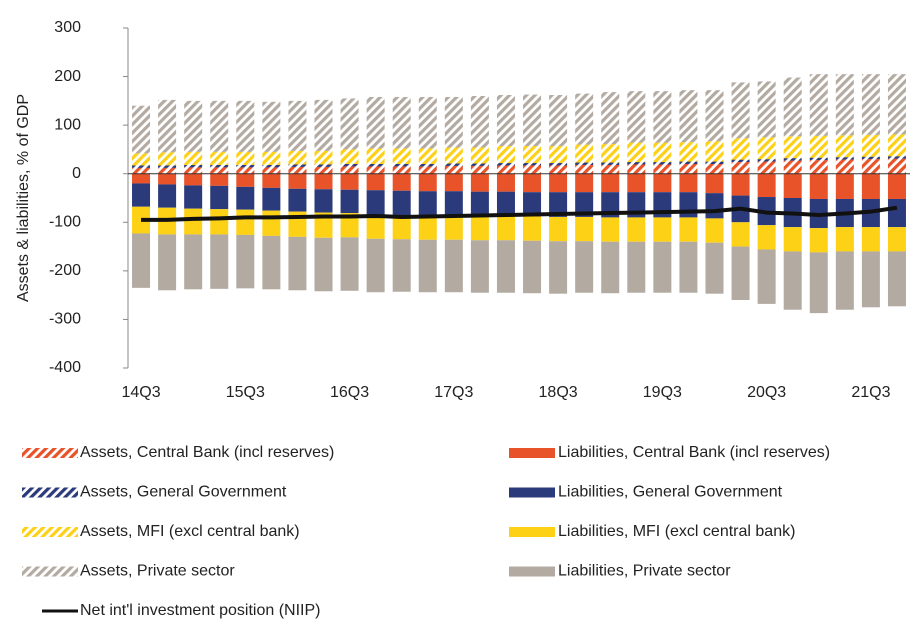 This screenshot has width=923, height=631. I want to click on y-tick-label: 0, so click(76, 173).